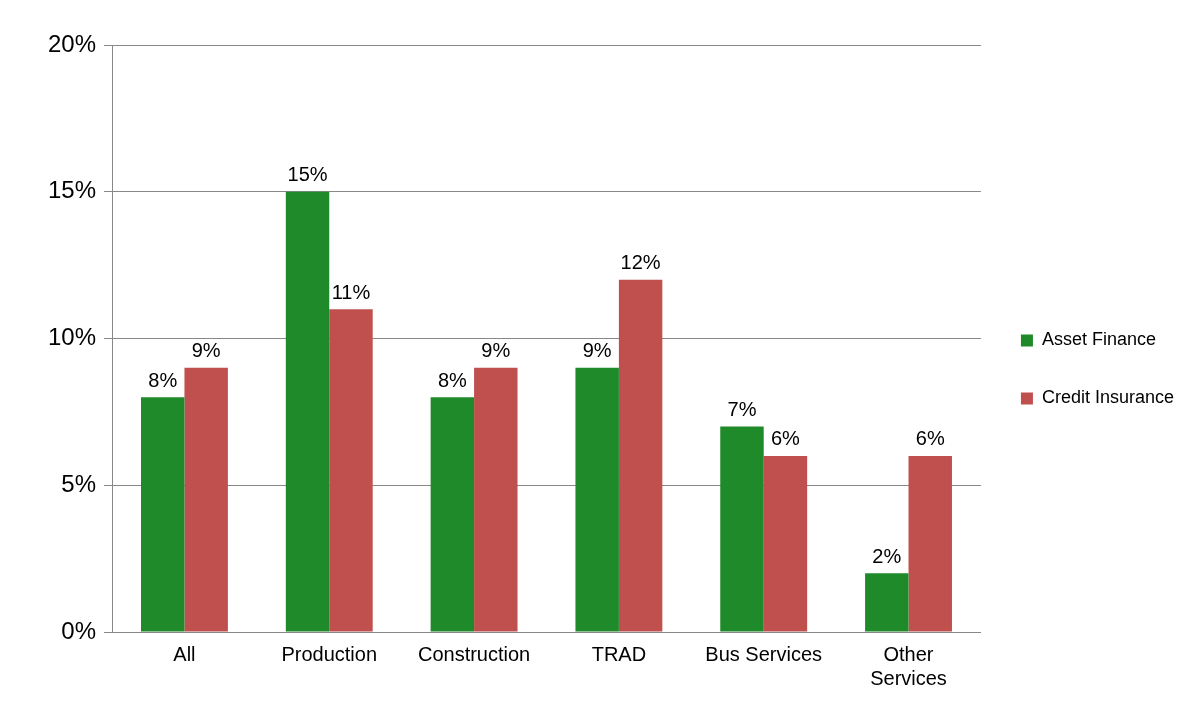 This screenshot has height=704, width=1194. Describe the element at coordinates (72, 190) in the screenshot. I see `y-tick-label: 15%` at that location.